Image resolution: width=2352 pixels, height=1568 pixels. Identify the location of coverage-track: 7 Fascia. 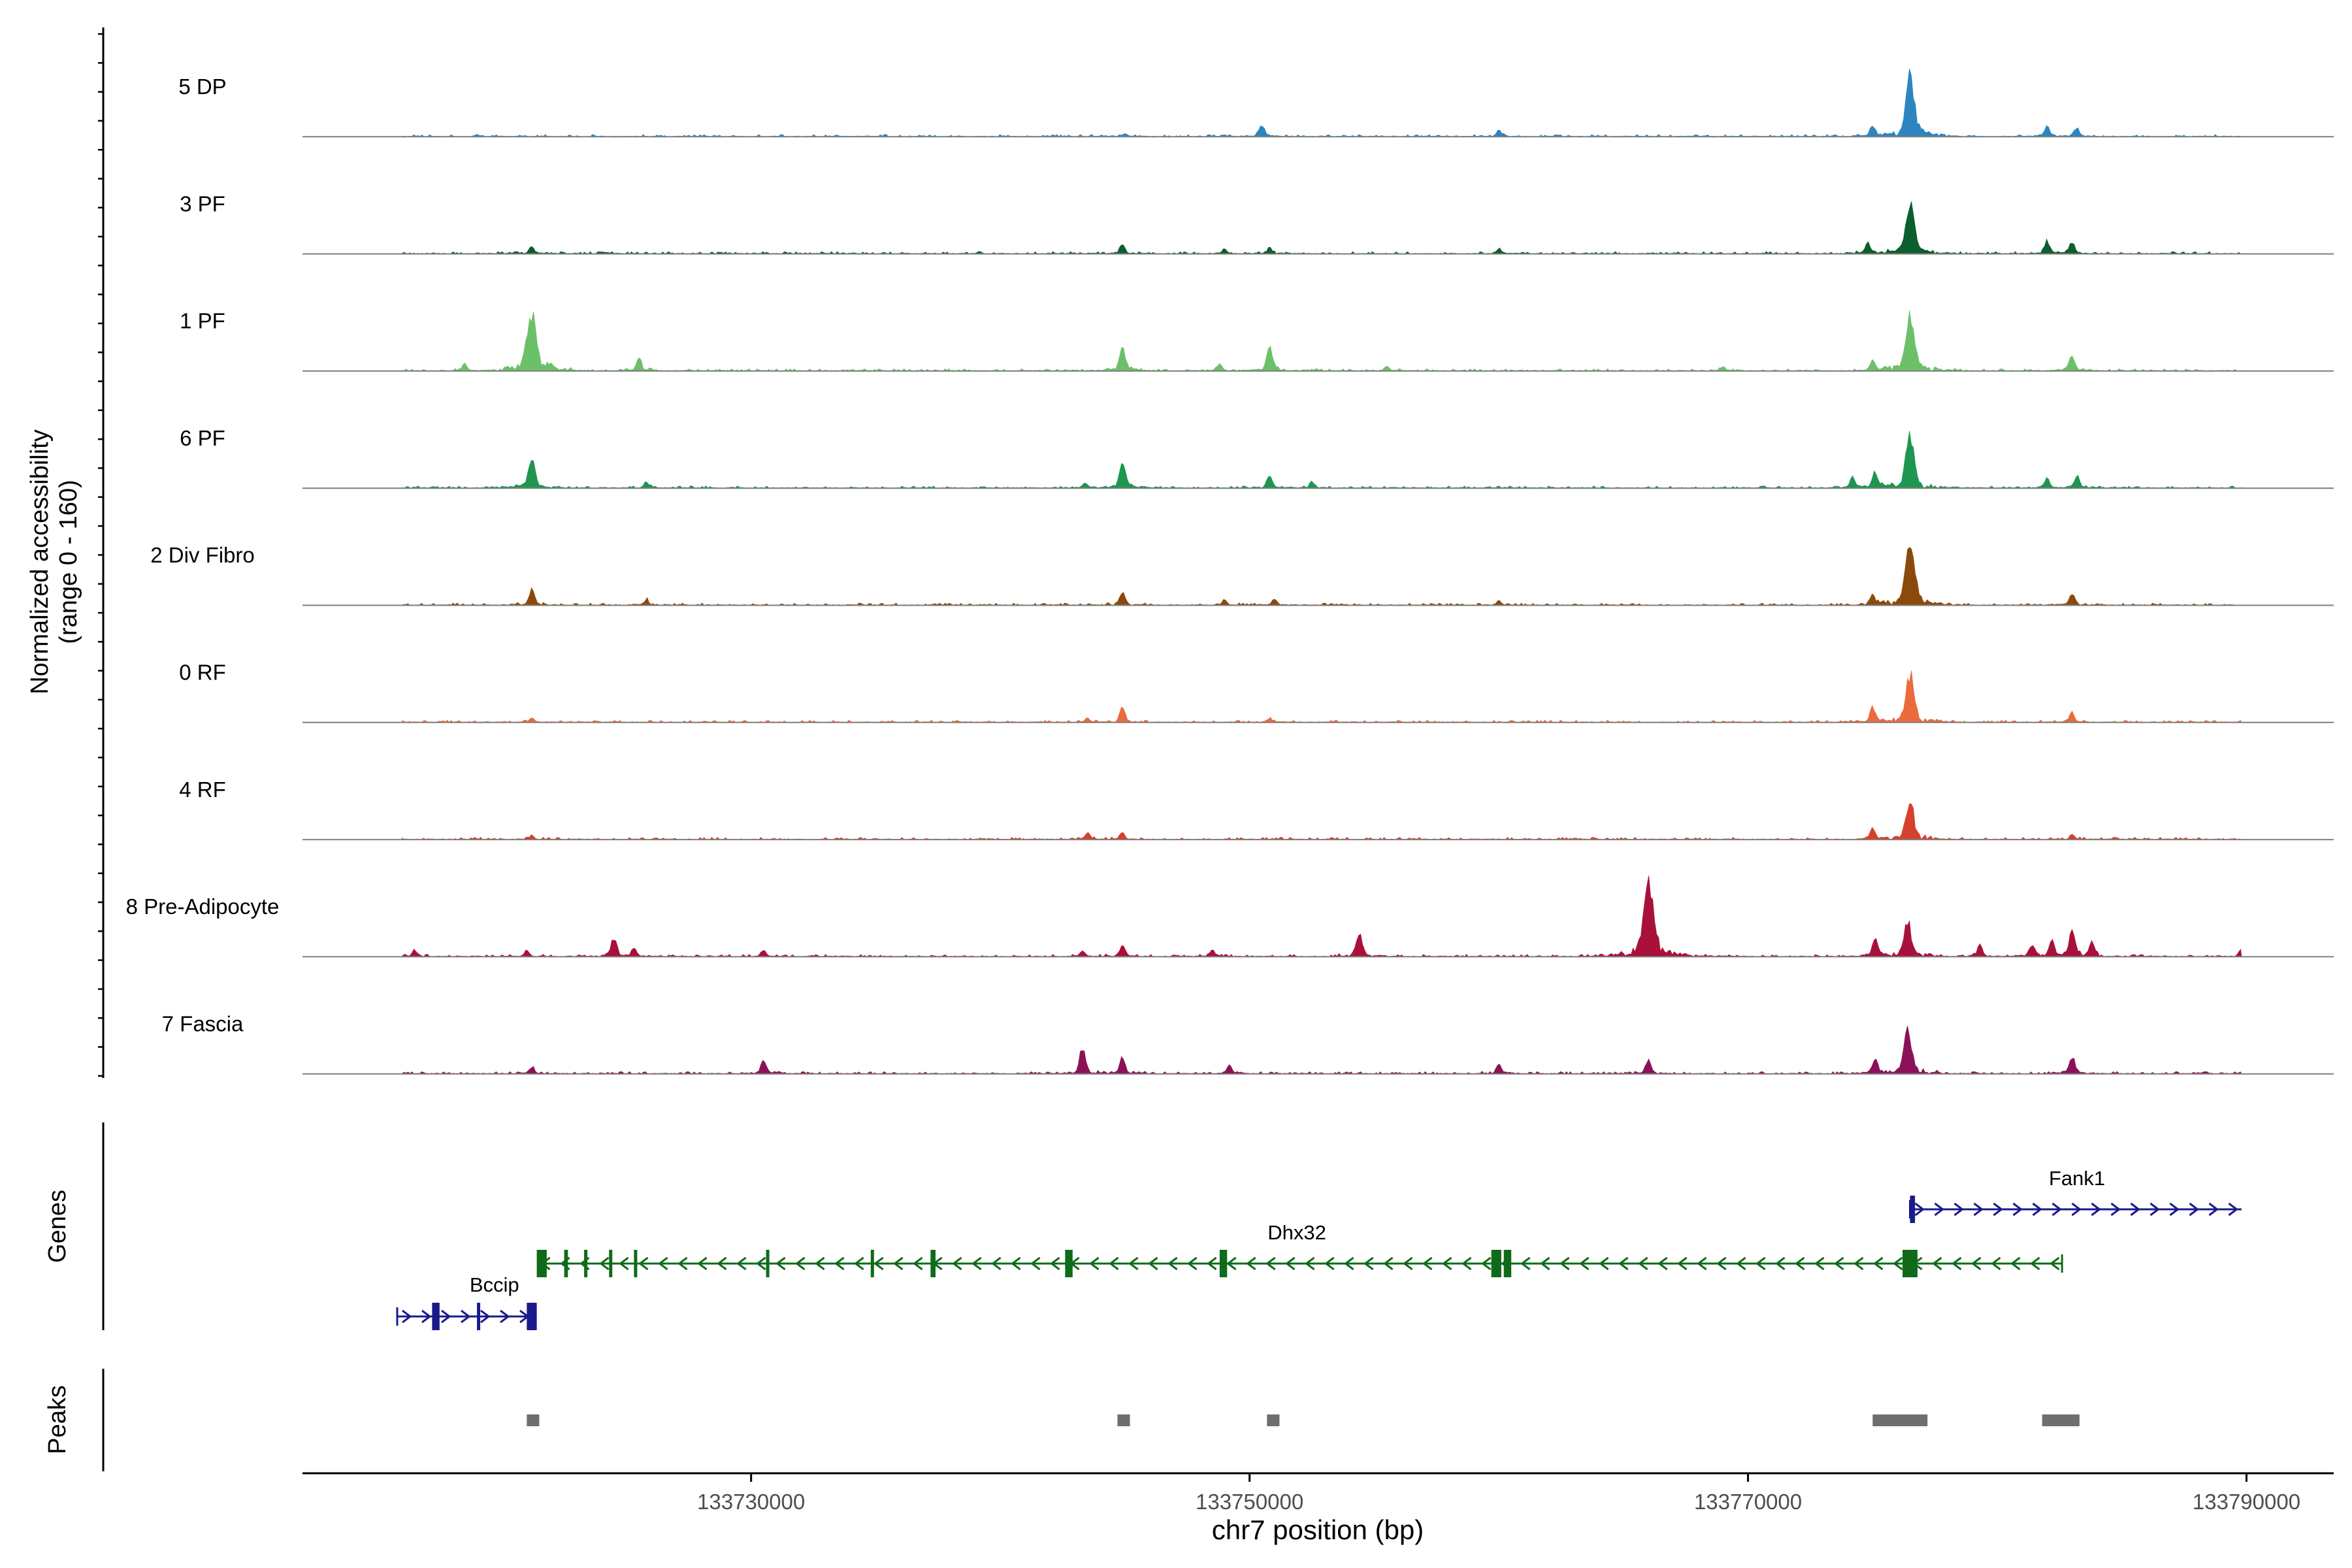
(1248, 1043).